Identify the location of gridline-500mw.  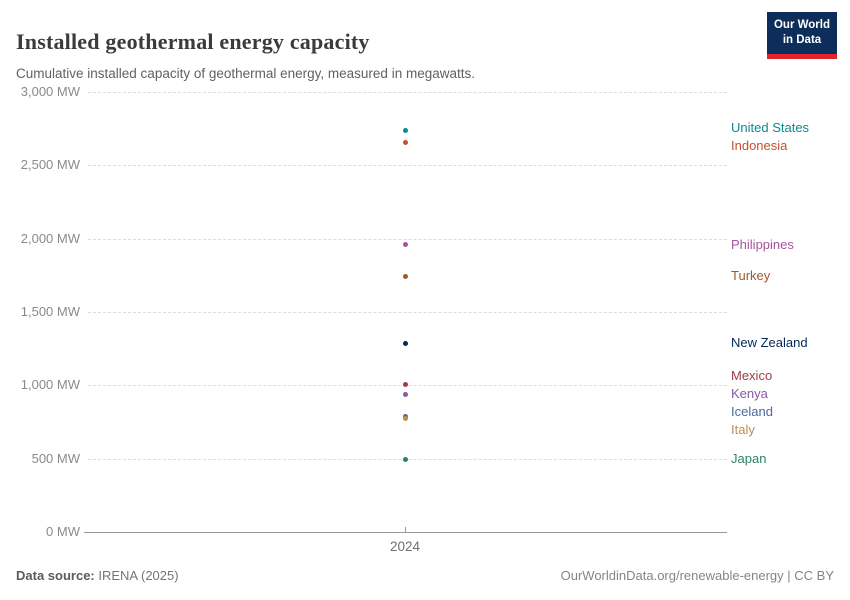
(407, 459).